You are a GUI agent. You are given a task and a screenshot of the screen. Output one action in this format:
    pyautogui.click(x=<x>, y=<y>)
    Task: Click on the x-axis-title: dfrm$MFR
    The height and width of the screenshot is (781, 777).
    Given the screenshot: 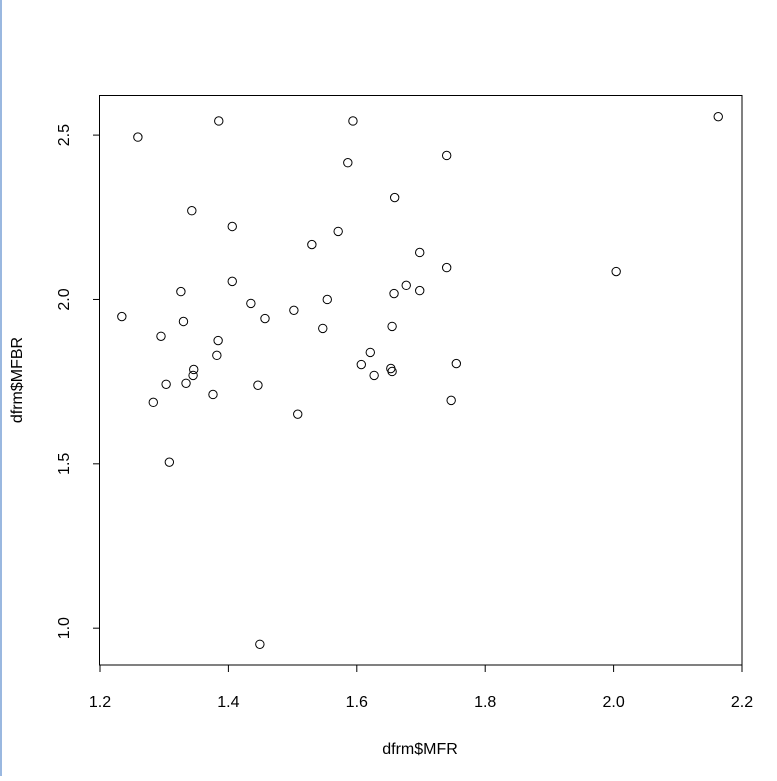 What is the action you would take?
    pyautogui.click(x=420, y=749)
    